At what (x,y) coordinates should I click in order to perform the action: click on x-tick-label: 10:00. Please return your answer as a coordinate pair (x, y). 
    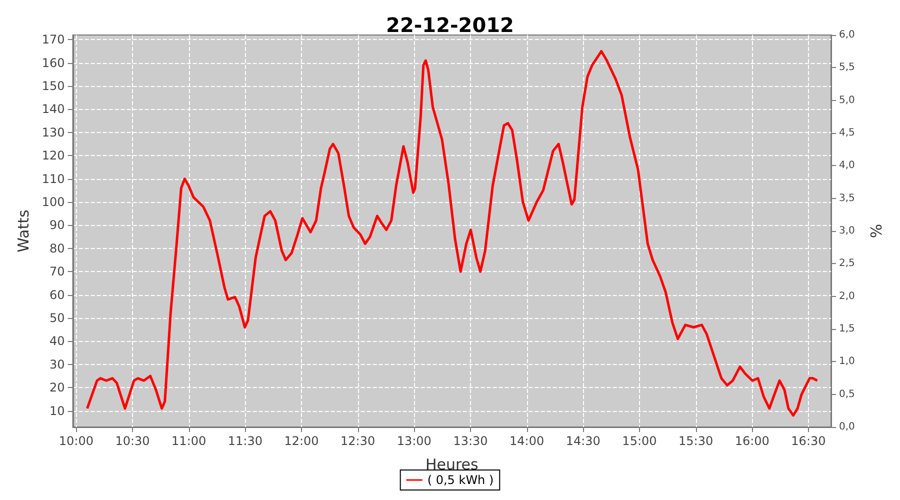
    Looking at the image, I should click on (76, 441).